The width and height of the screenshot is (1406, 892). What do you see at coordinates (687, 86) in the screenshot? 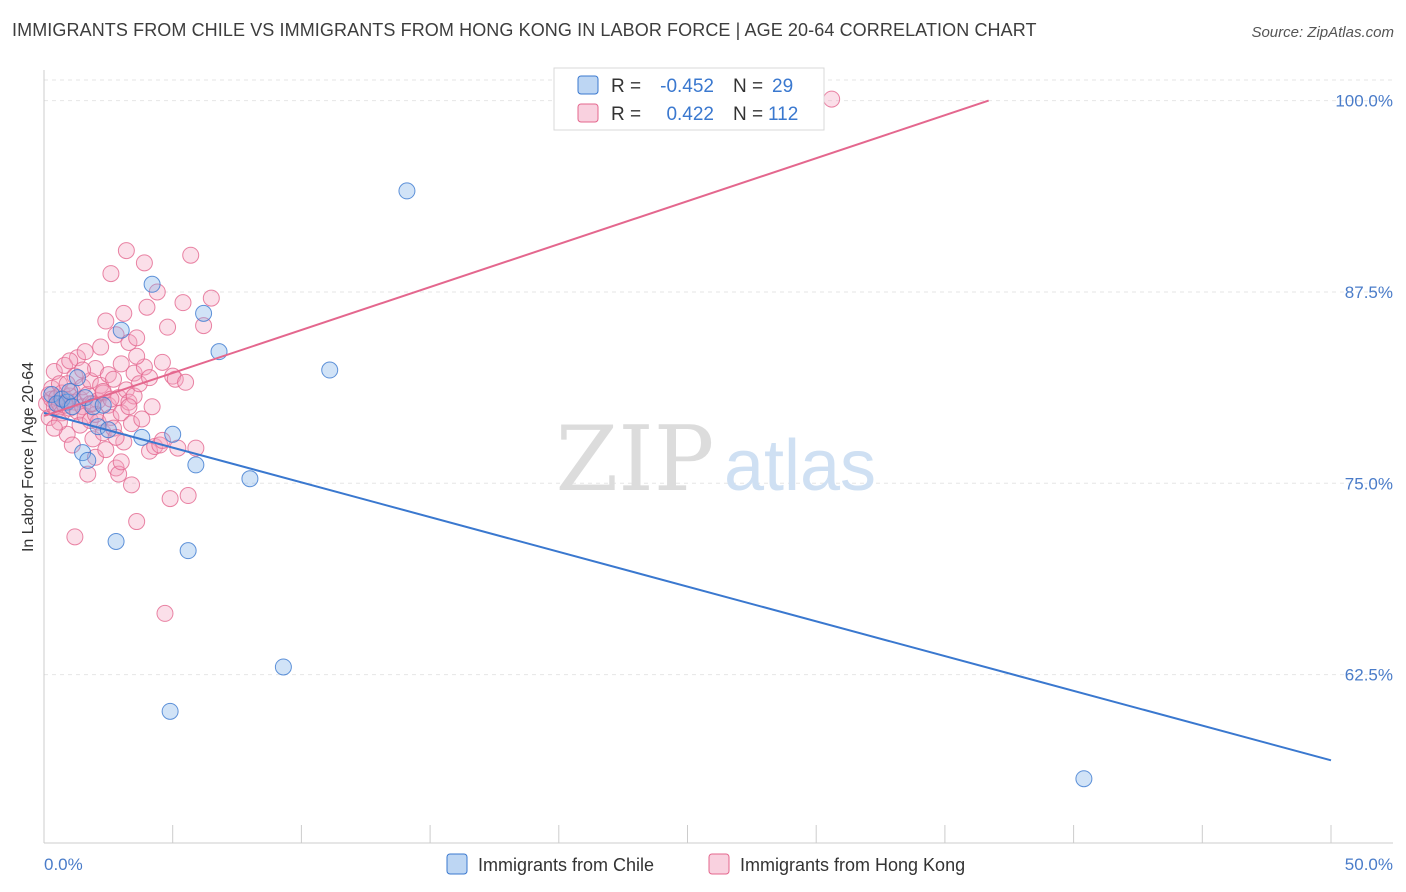
I see `legend-r-value-1: -0.452` at bounding box center [687, 86].